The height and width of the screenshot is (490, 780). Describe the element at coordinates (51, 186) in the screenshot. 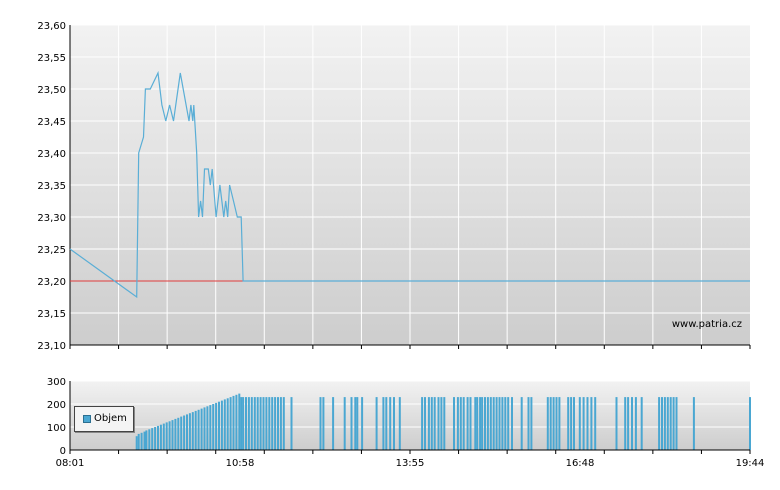

I see `price-tick-label: 23,35` at that location.